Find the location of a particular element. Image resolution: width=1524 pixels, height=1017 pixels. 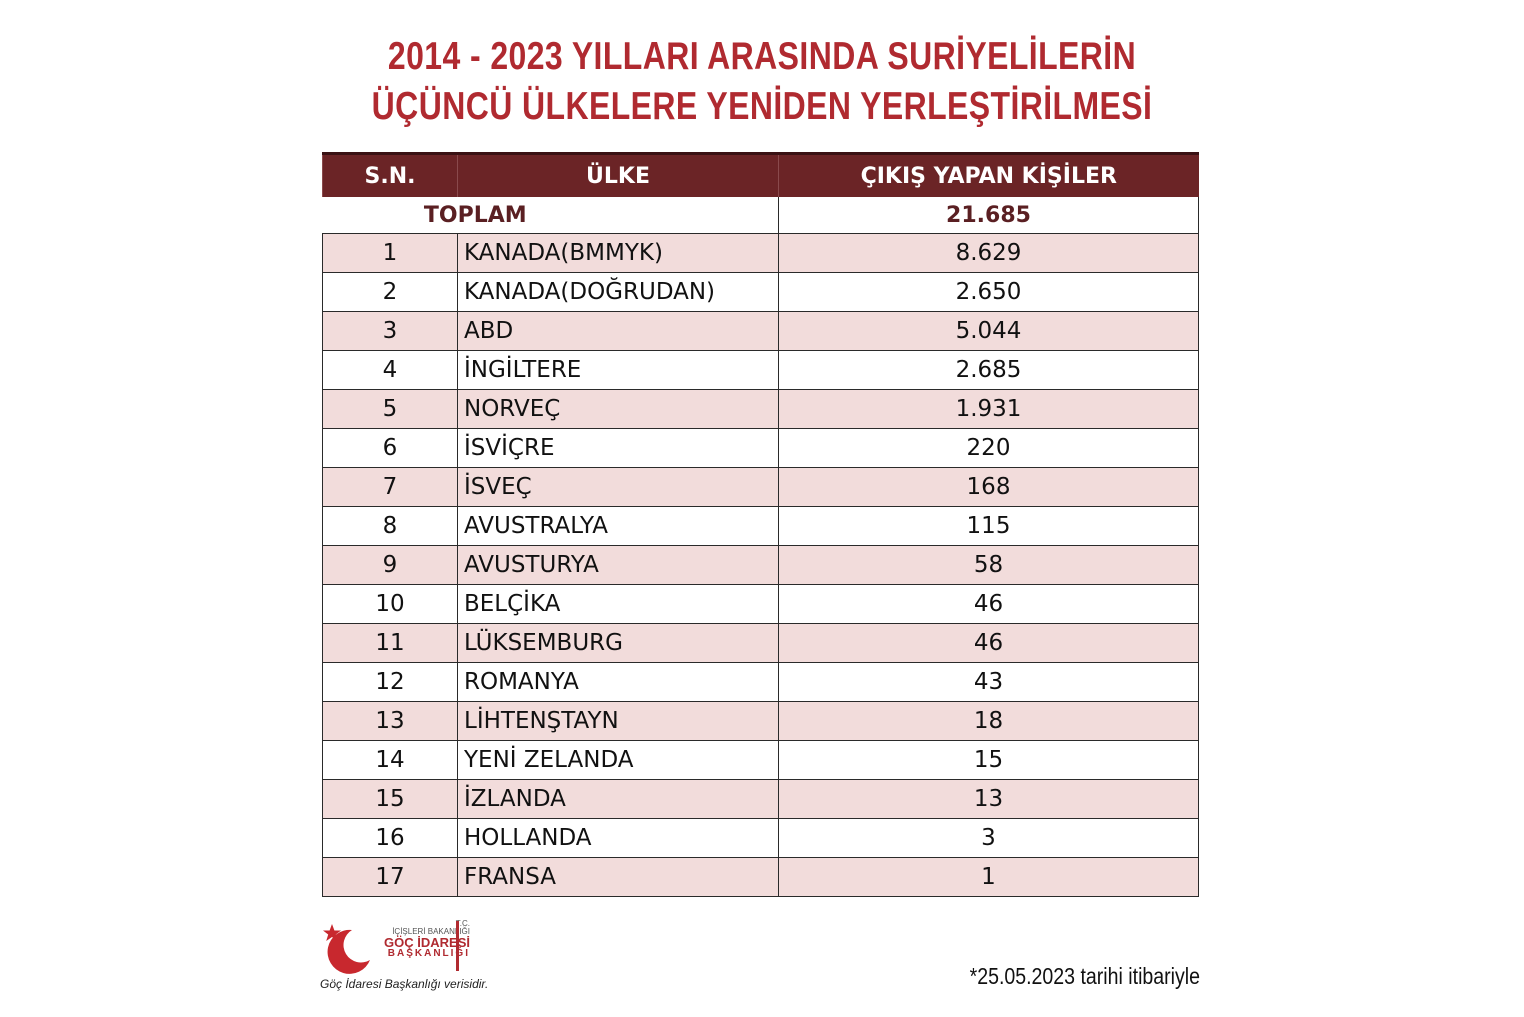

row-value: 115 is located at coordinates (988, 526).